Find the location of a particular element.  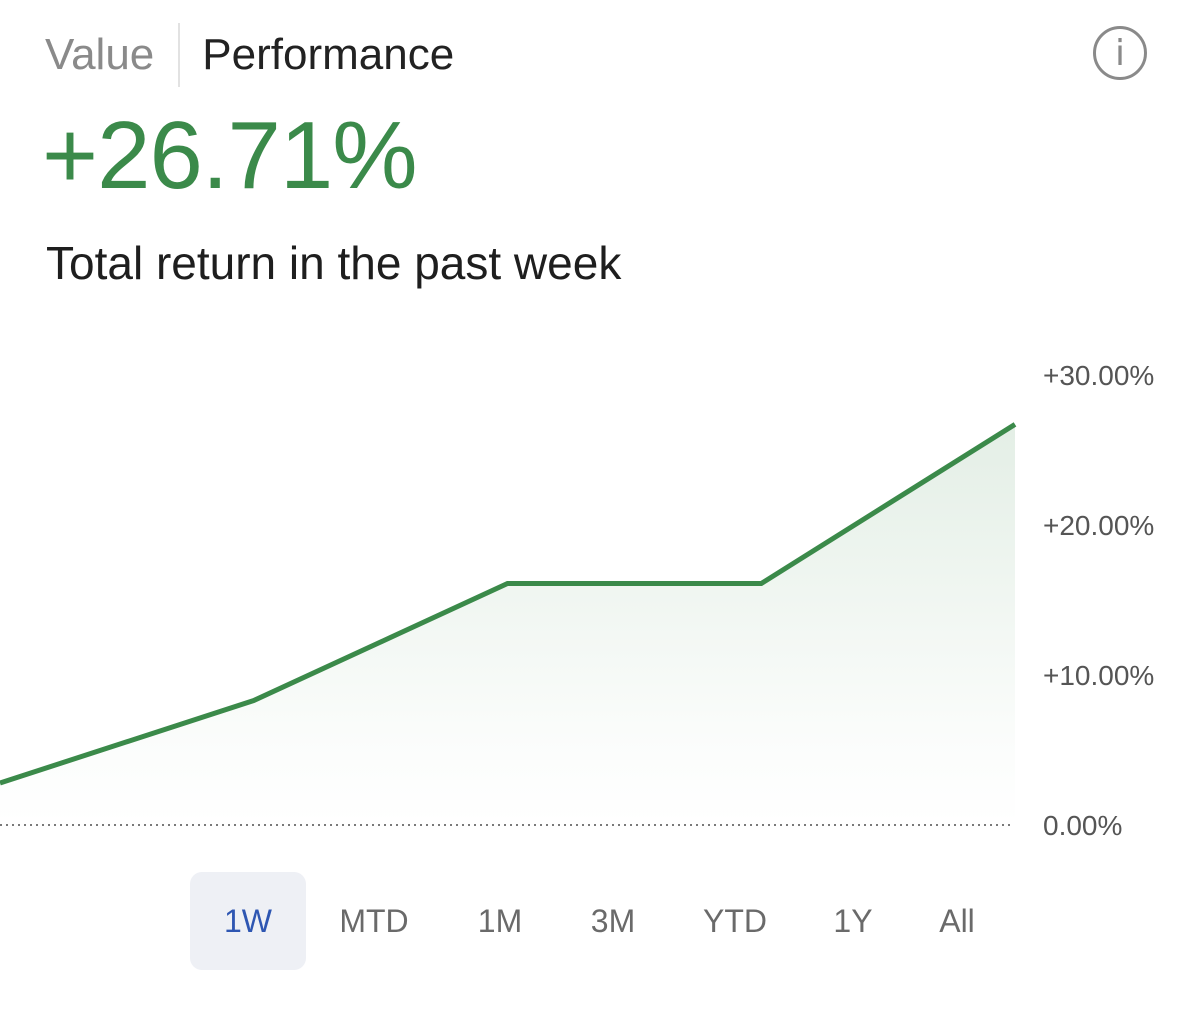

range-option-1w: 1W is located at coordinates (248, 921).